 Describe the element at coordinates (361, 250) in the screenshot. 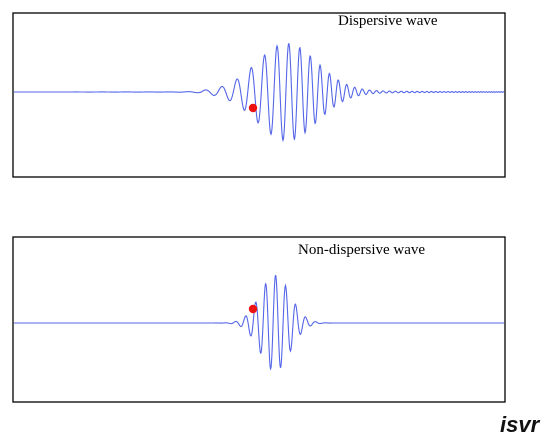

I see `panel-label: Non-dispersive wave` at that location.